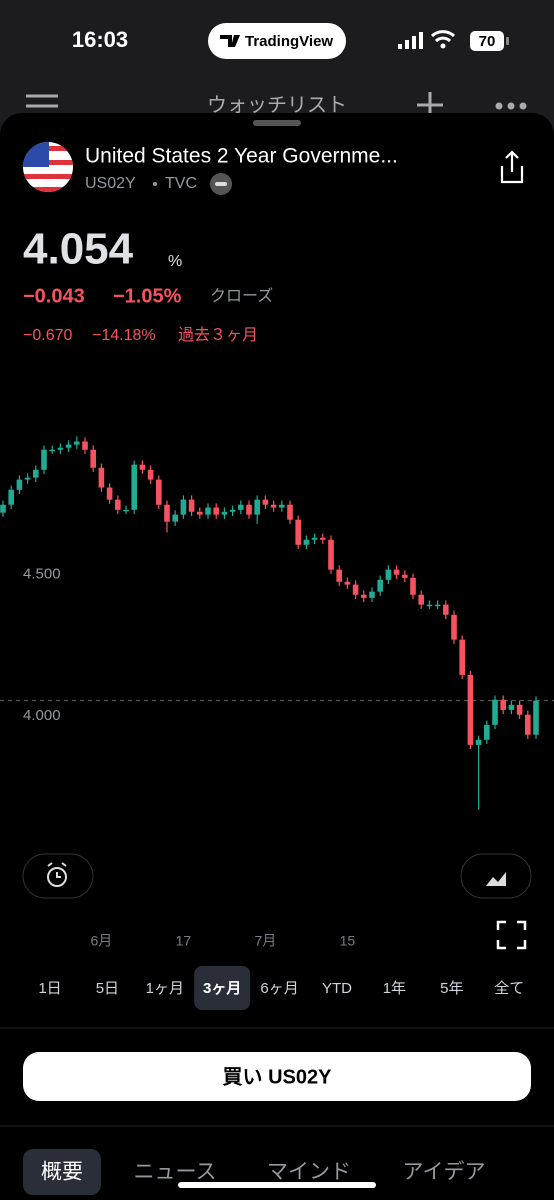 The width and height of the screenshot is (554, 1200). I want to click on bottom-tab: マインド, so click(309, 1172).